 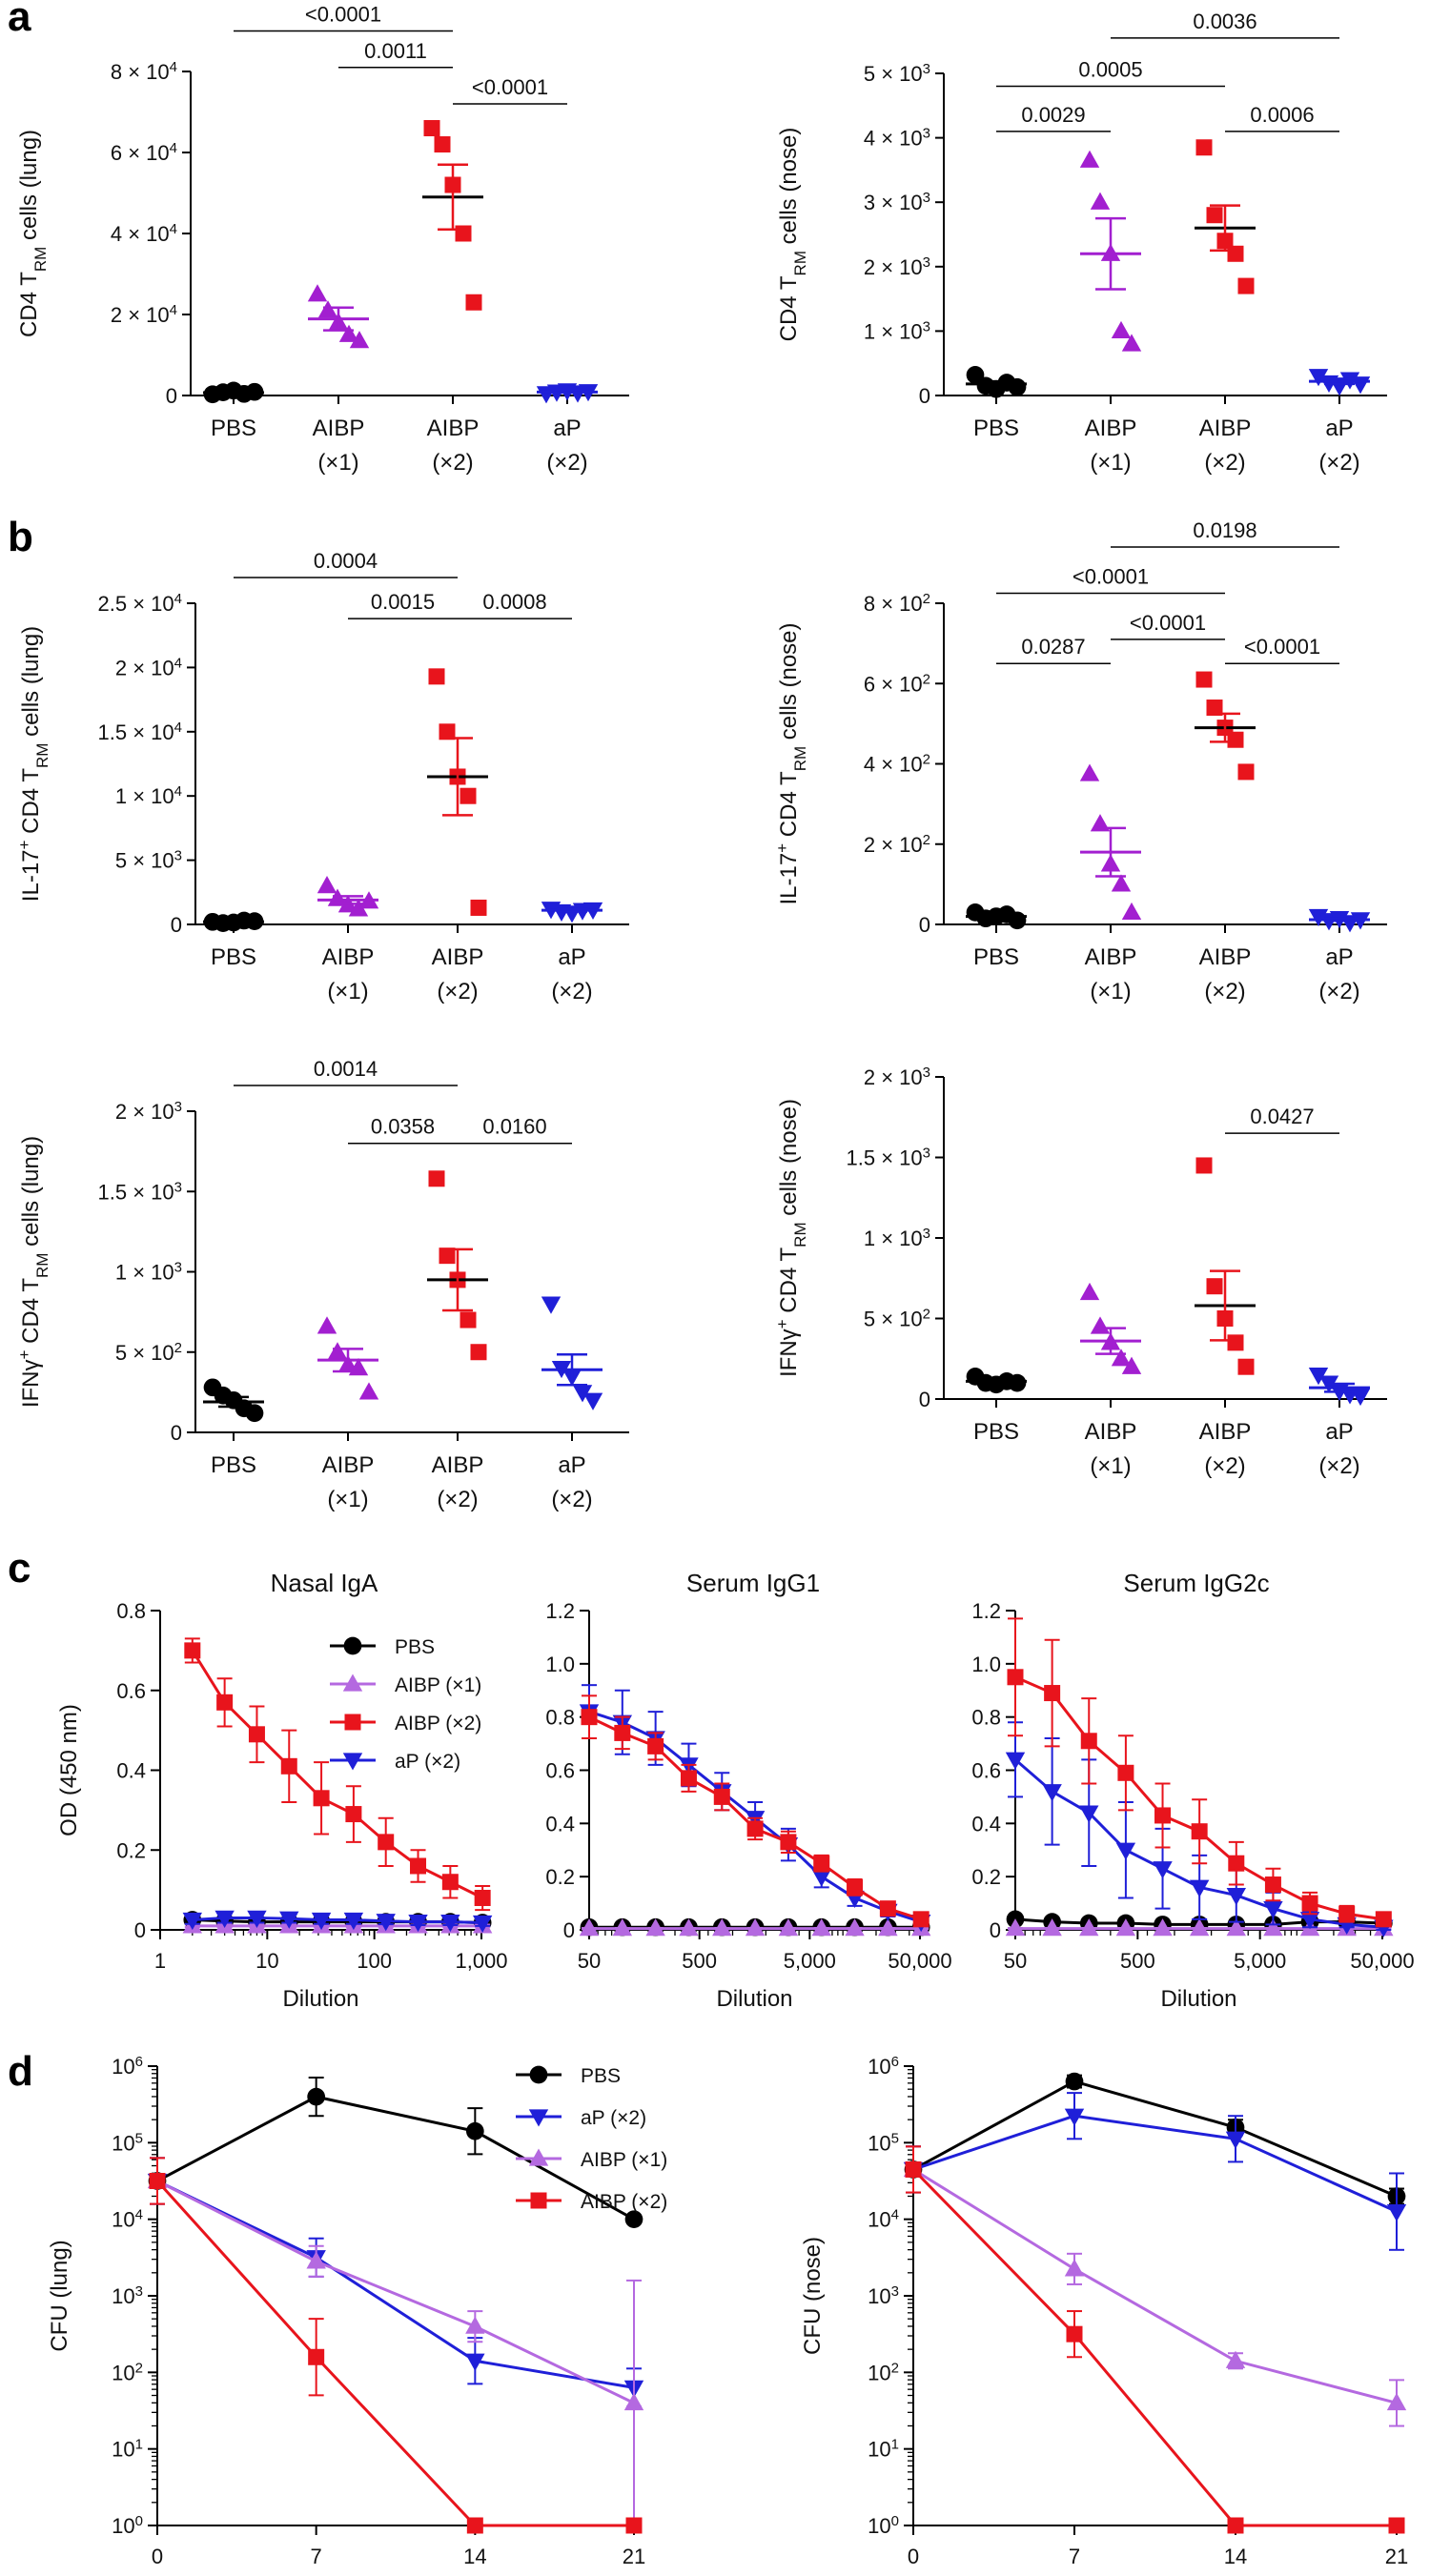 What do you see at coordinates (986, 1718) in the screenshot?
I see `y-tick-label: 0.8` at bounding box center [986, 1718].